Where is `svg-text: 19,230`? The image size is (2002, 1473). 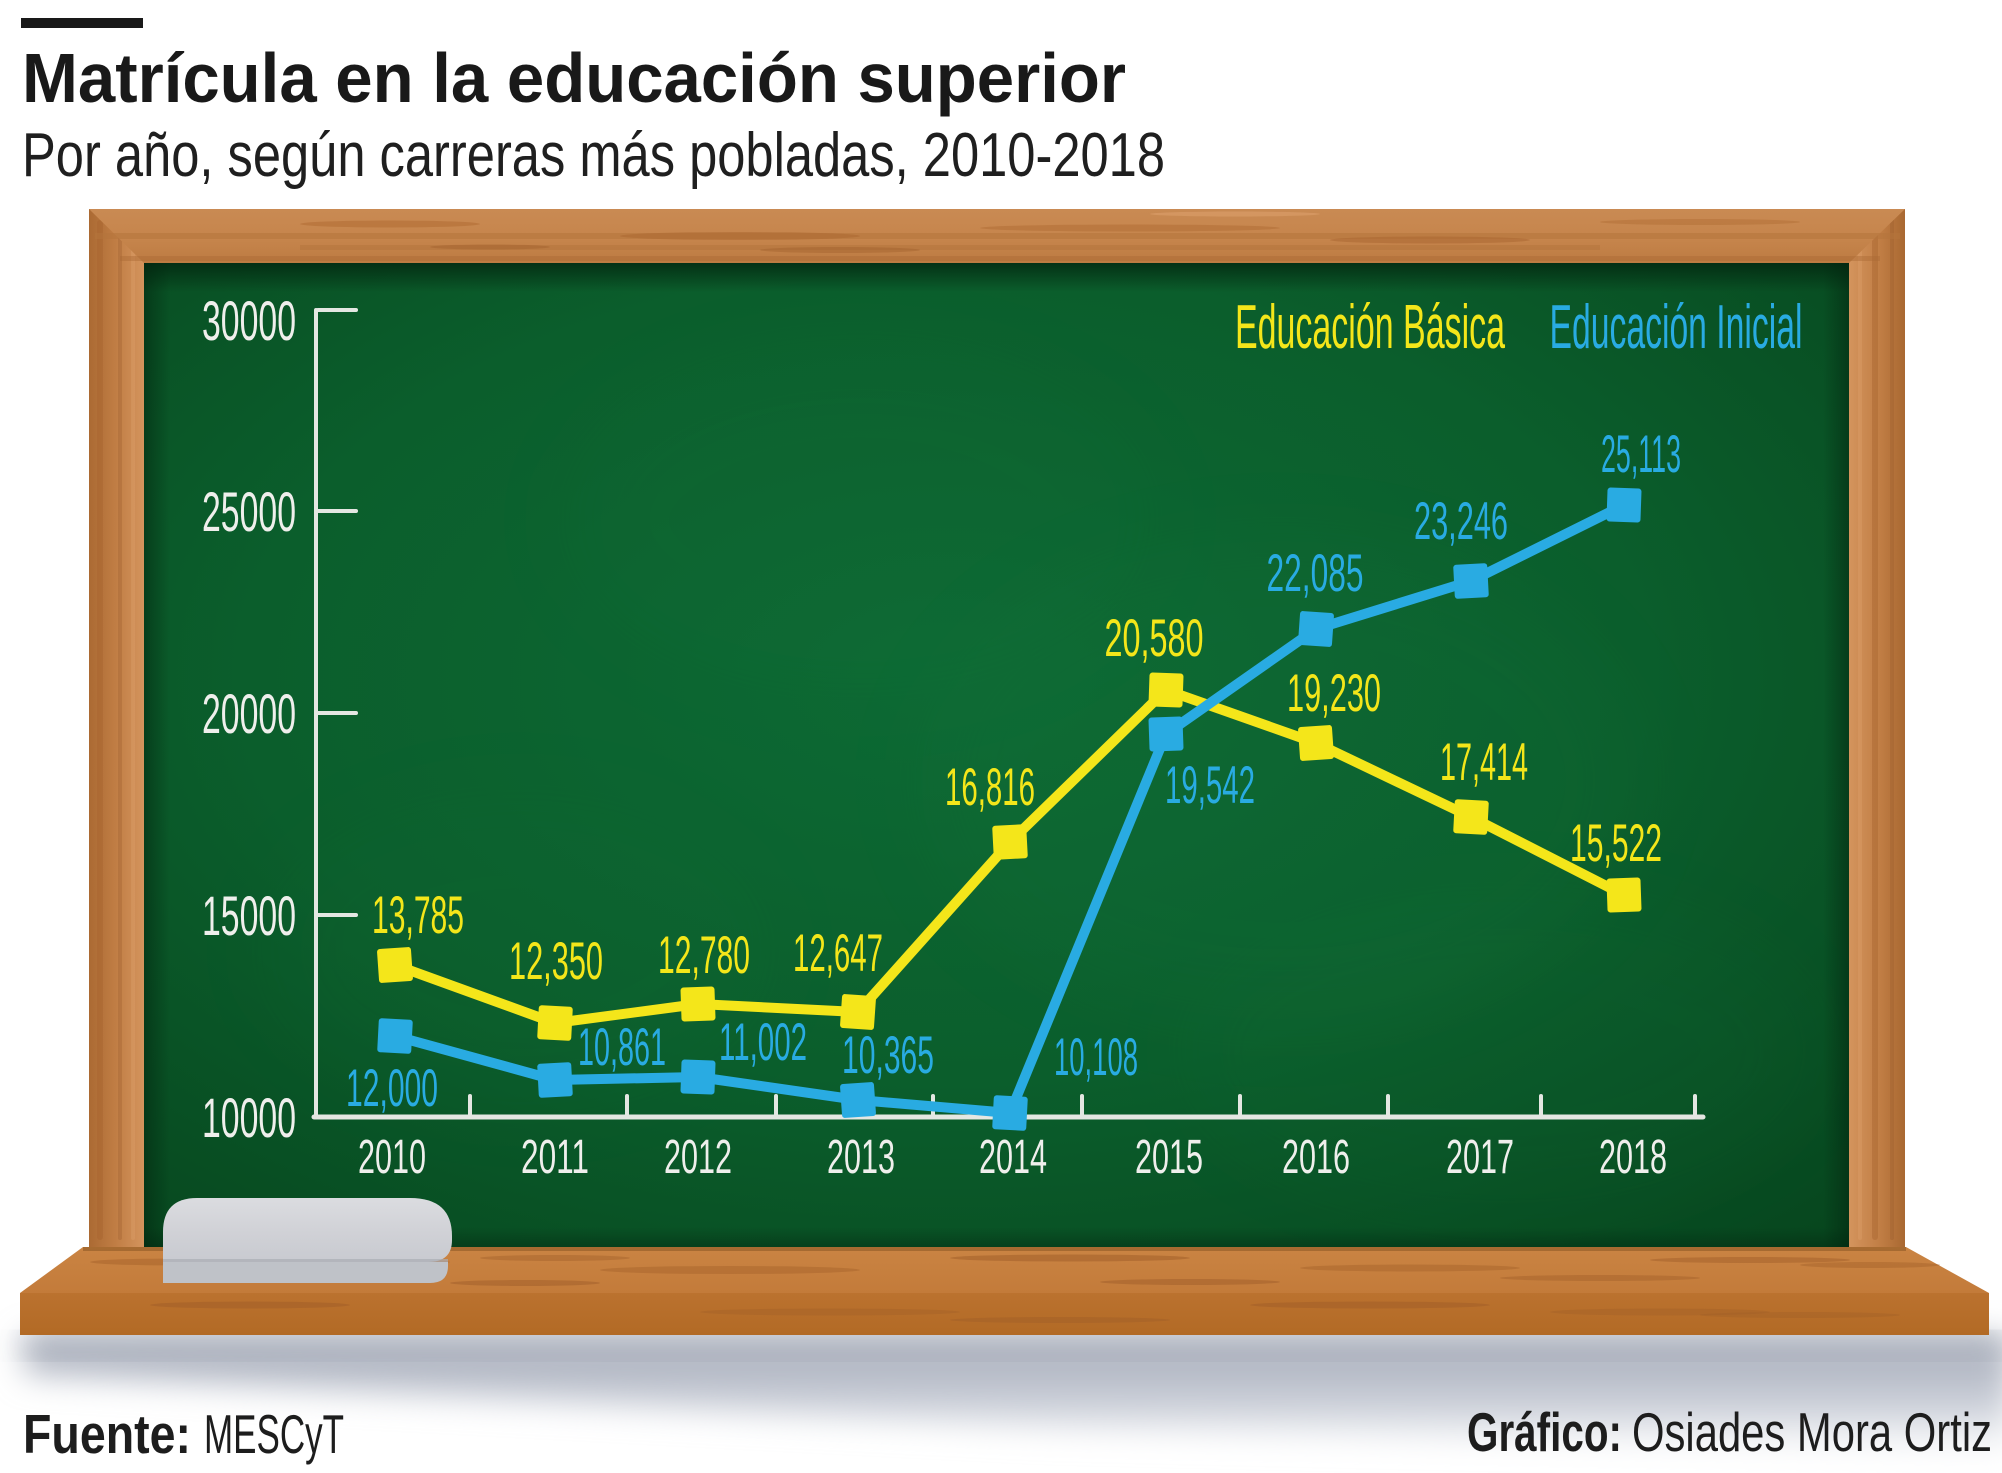
svg-text: 19,230 is located at coordinates (1334, 693).